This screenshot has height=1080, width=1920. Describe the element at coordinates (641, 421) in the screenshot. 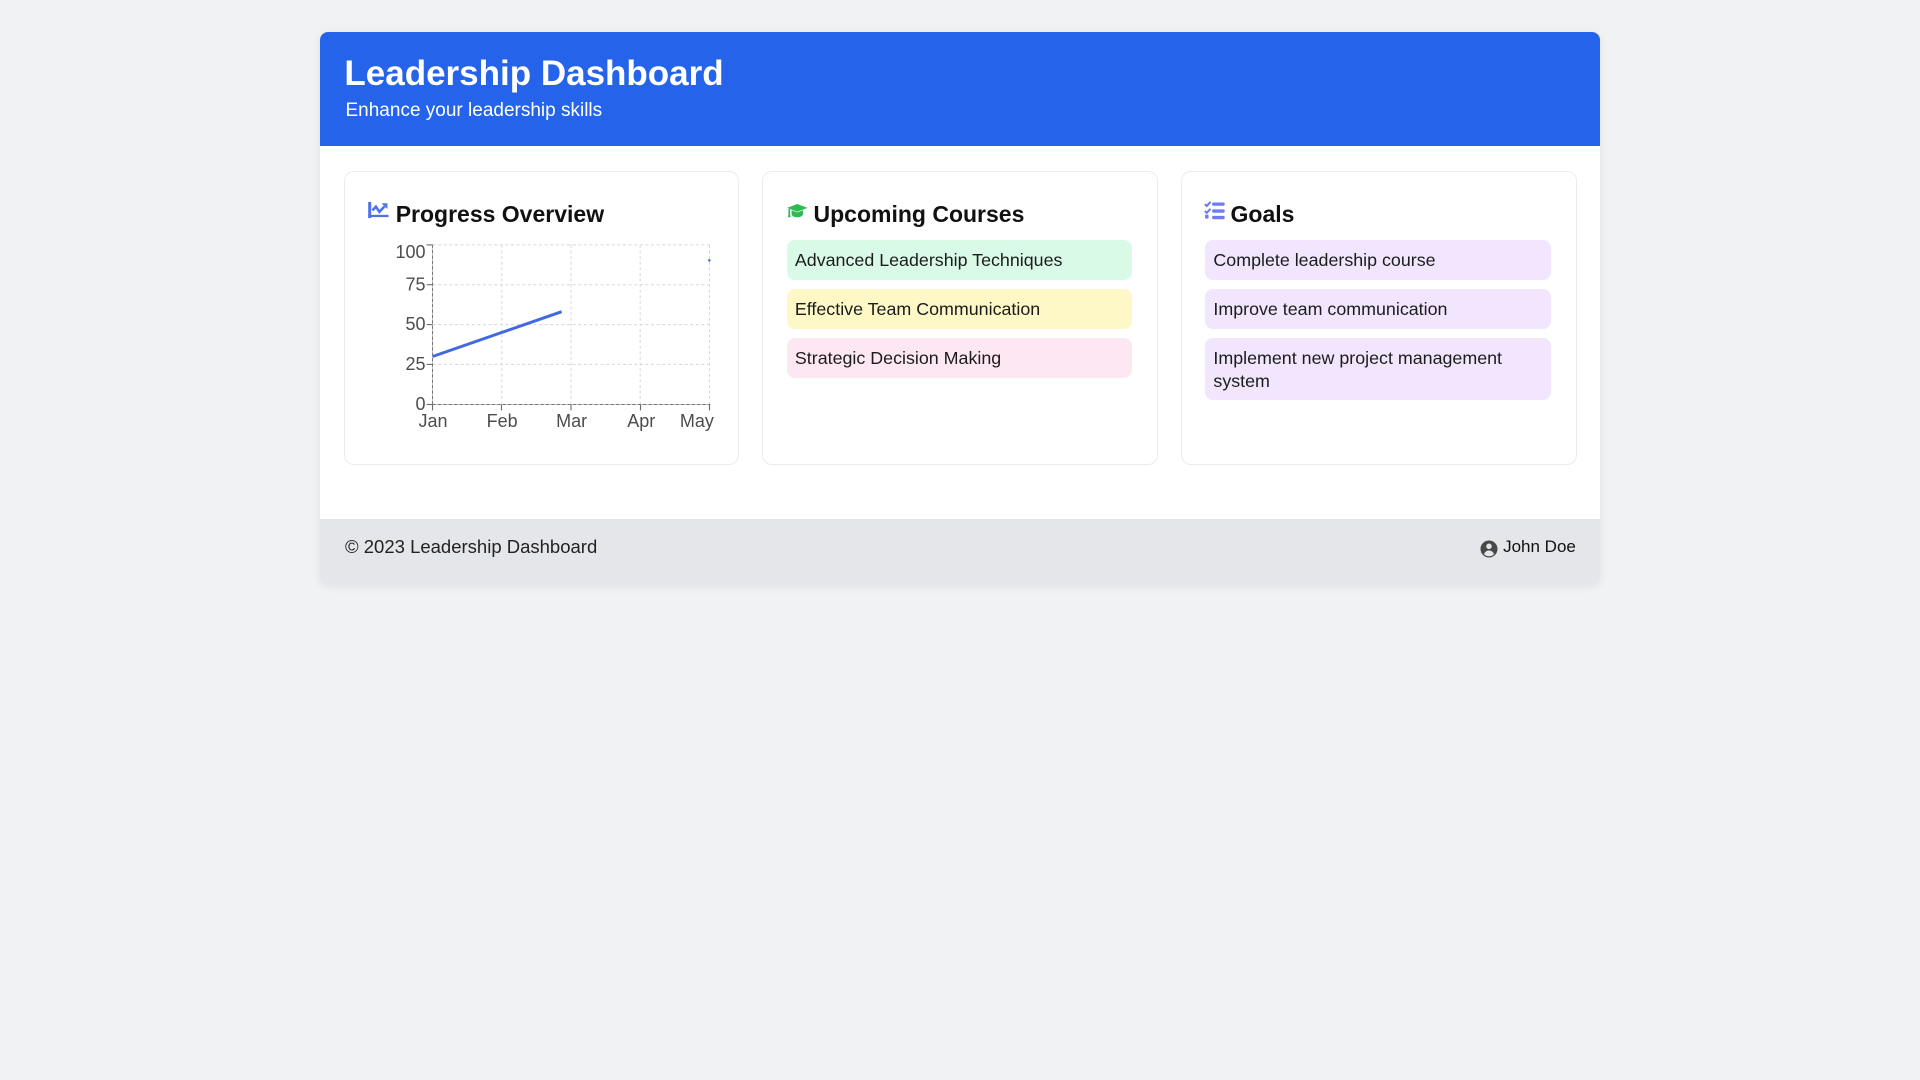

I see `svg-text: Apr` at that location.